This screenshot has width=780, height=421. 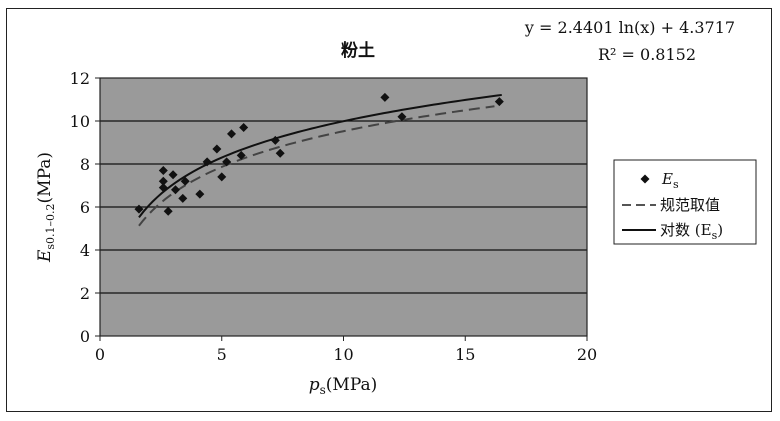 I want to click on legend-entry-log-sub: s, so click(x=715, y=235).